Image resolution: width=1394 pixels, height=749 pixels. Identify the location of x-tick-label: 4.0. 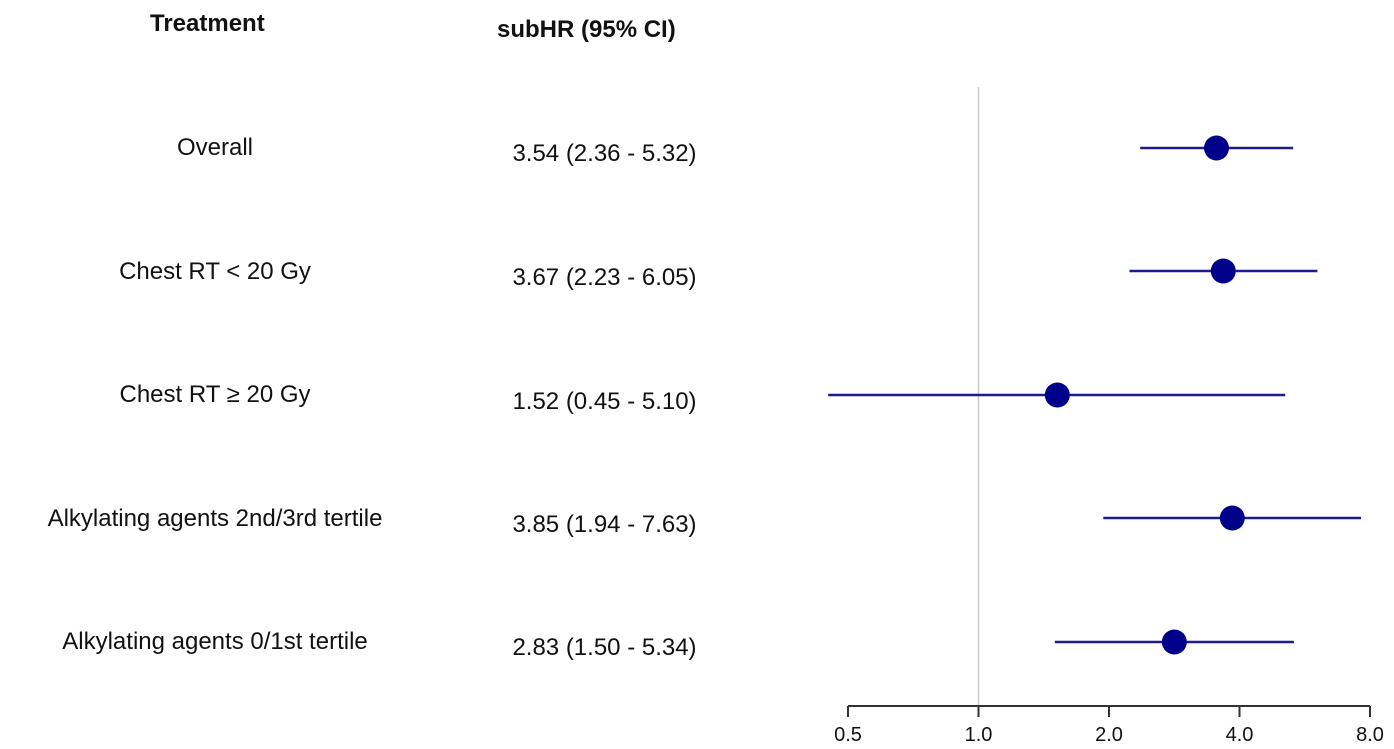
(1240, 735).